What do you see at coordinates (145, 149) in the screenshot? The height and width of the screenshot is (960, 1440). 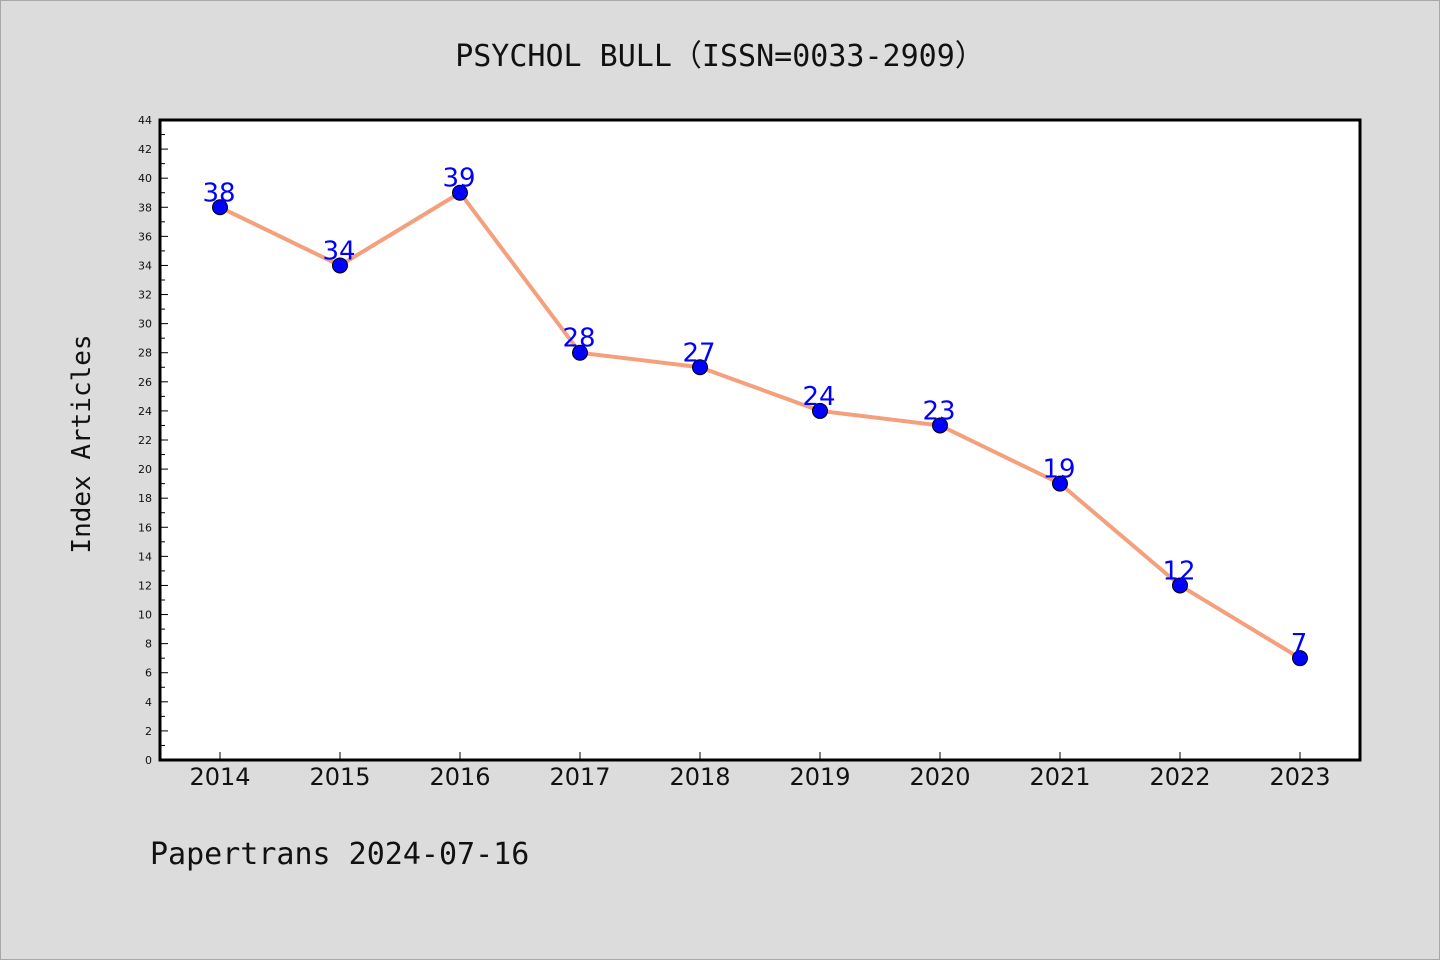 I see `y-tick-label: 42` at bounding box center [145, 149].